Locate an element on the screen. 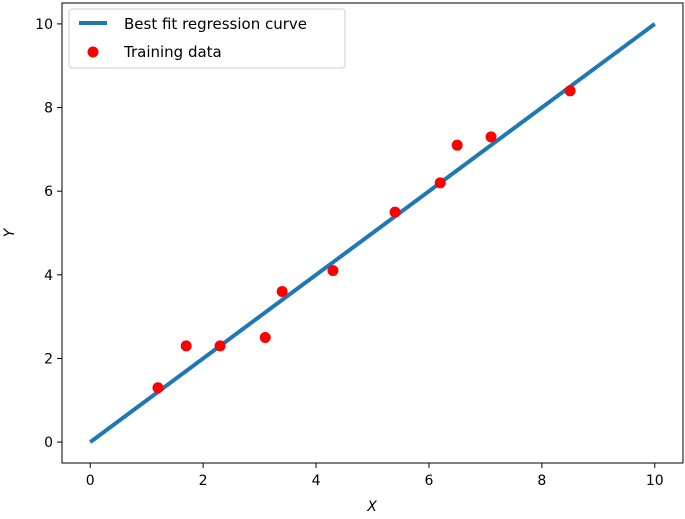 This screenshot has width=685, height=519. y-axis-label: Y is located at coordinates (10, 232).